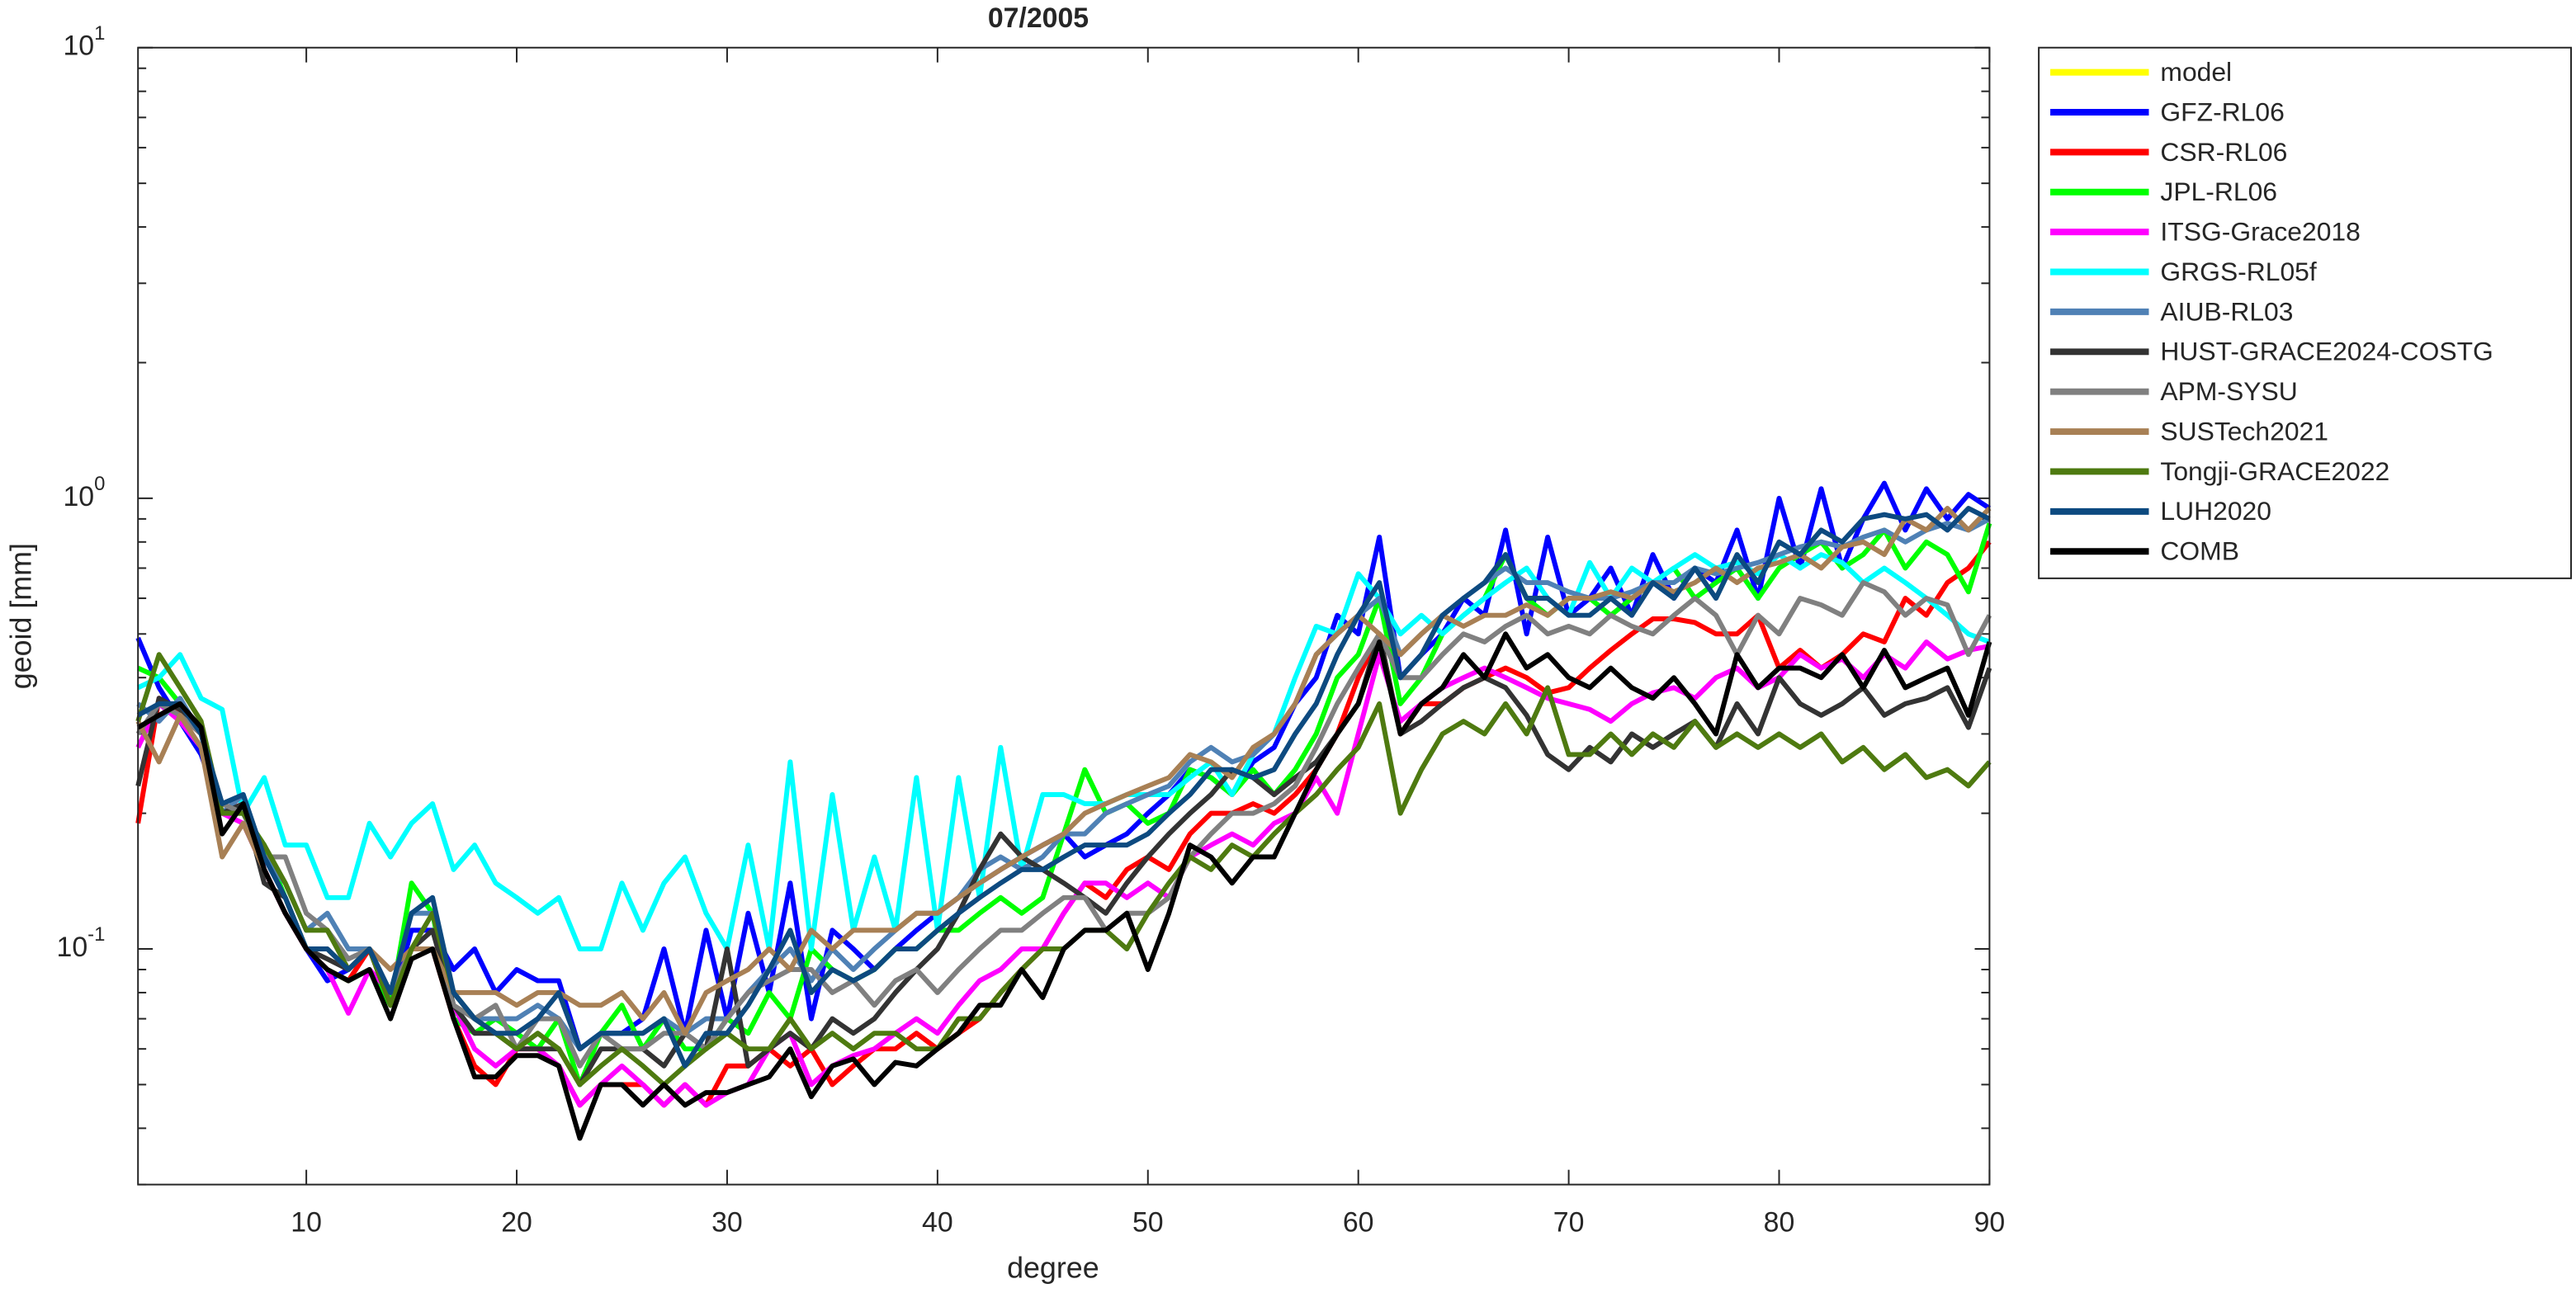 The image size is (2576, 1293). I want to click on x-tick-label: 10, so click(306, 1222).